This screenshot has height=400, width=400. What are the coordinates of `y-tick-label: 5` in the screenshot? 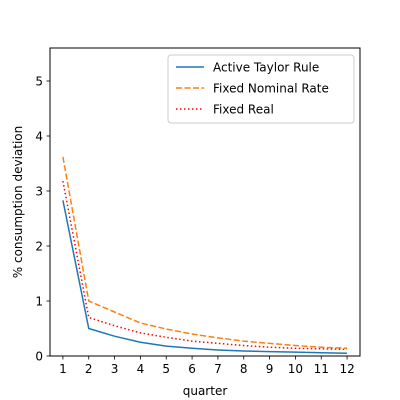 It's located at (39, 81).